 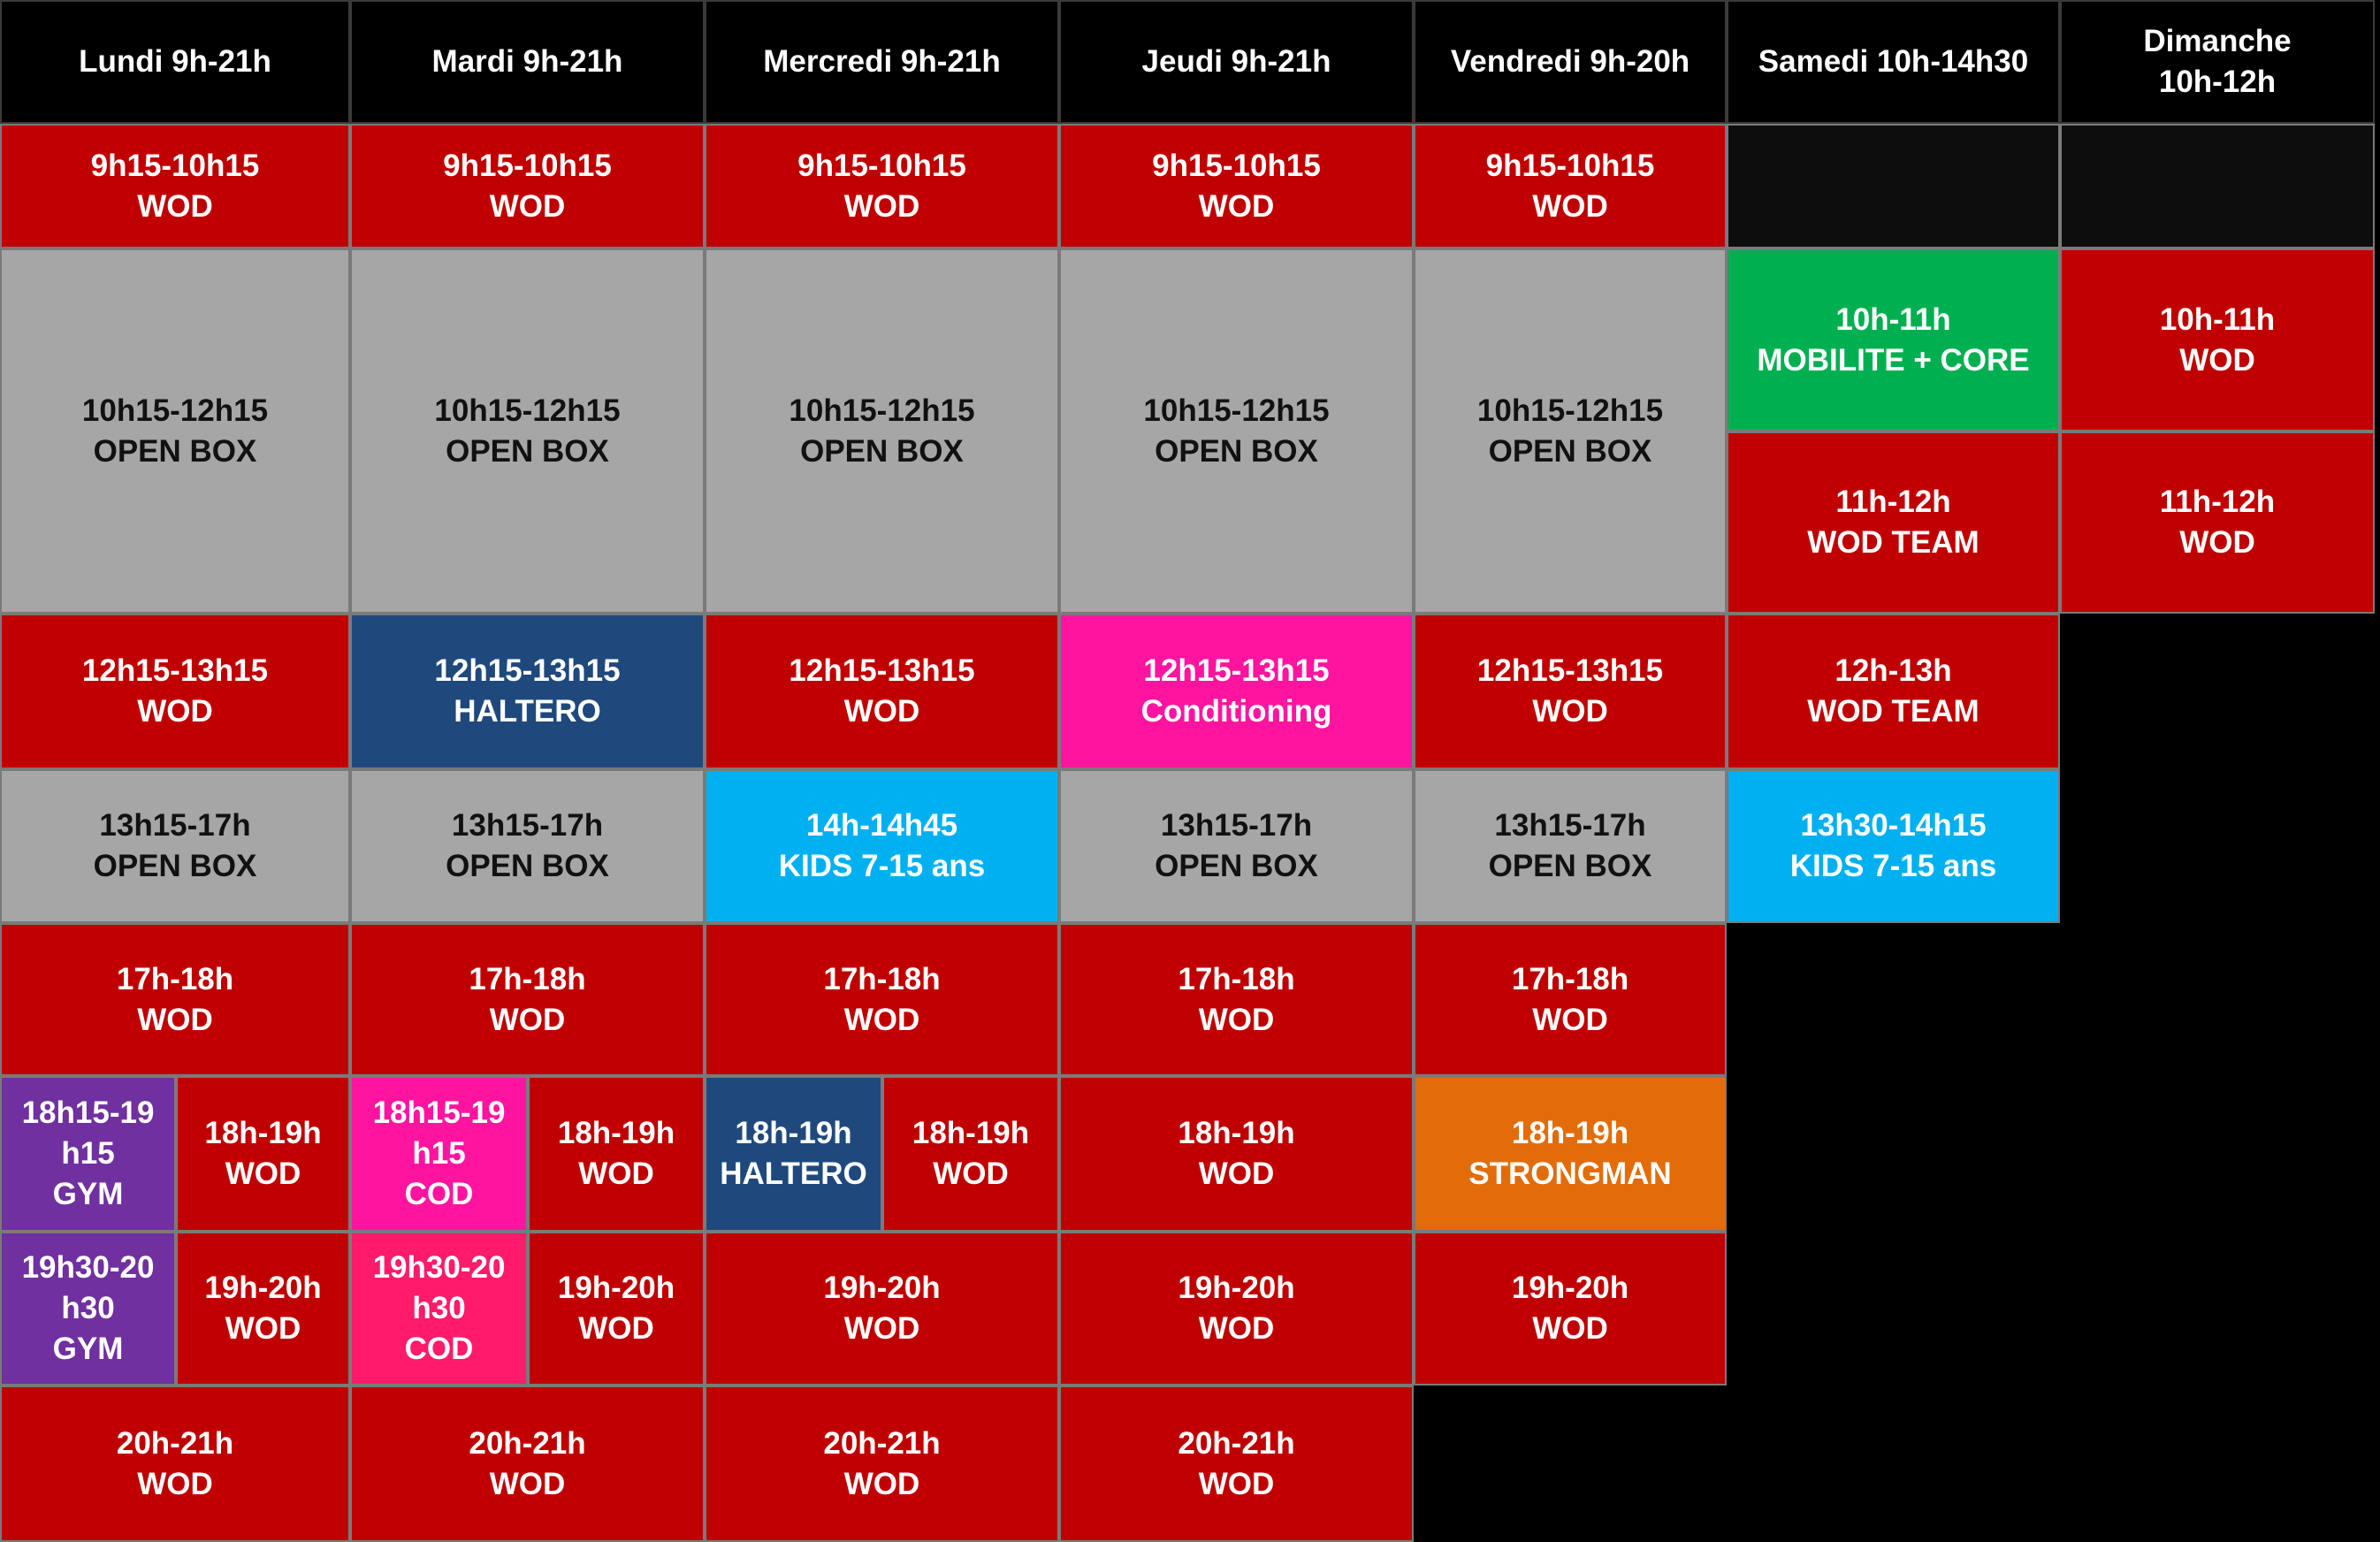 I want to click on session-jeudi-wod-line: 18h-19h, so click(x=1236, y=1133).